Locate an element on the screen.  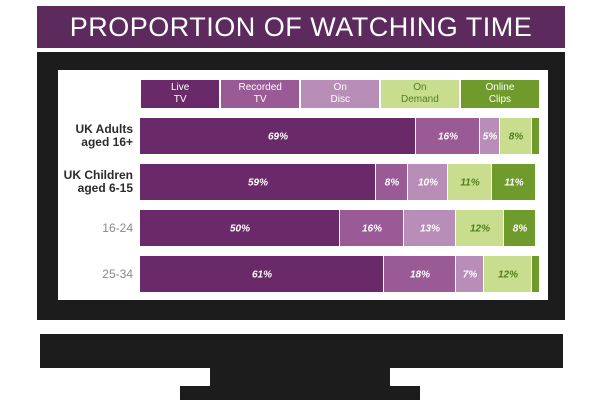
legend-label: Recorded TV is located at coordinates (260, 93).